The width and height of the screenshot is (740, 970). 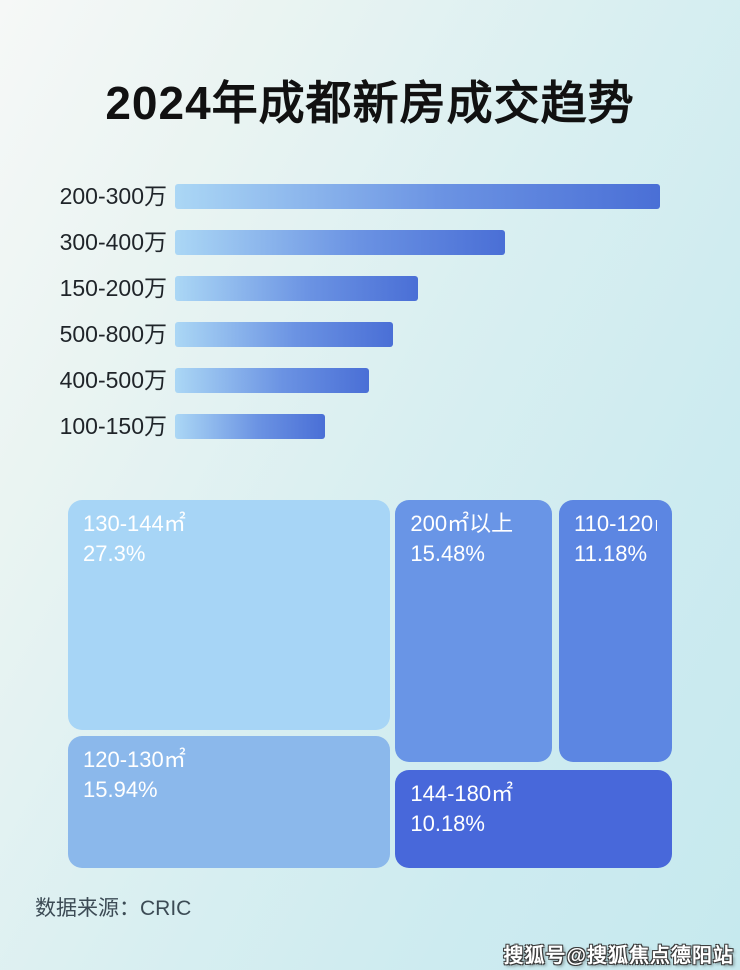 I want to click on treemap-block: 130-144㎡ 27.3%, so click(x=229, y=615).